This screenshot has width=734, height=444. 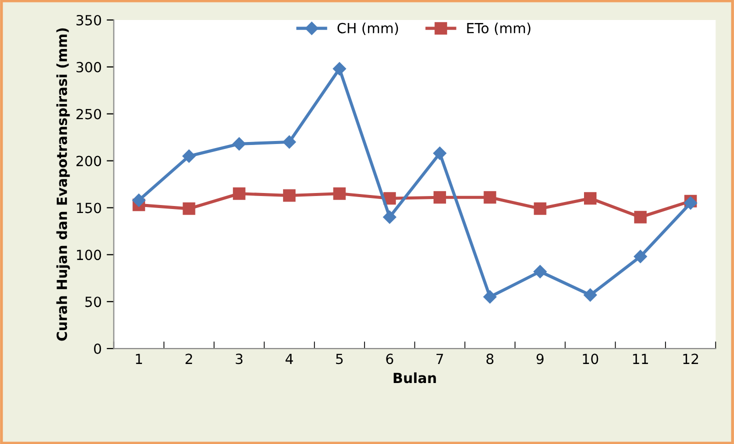 I want to click on x-tick-label: 2, so click(x=189, y=359).